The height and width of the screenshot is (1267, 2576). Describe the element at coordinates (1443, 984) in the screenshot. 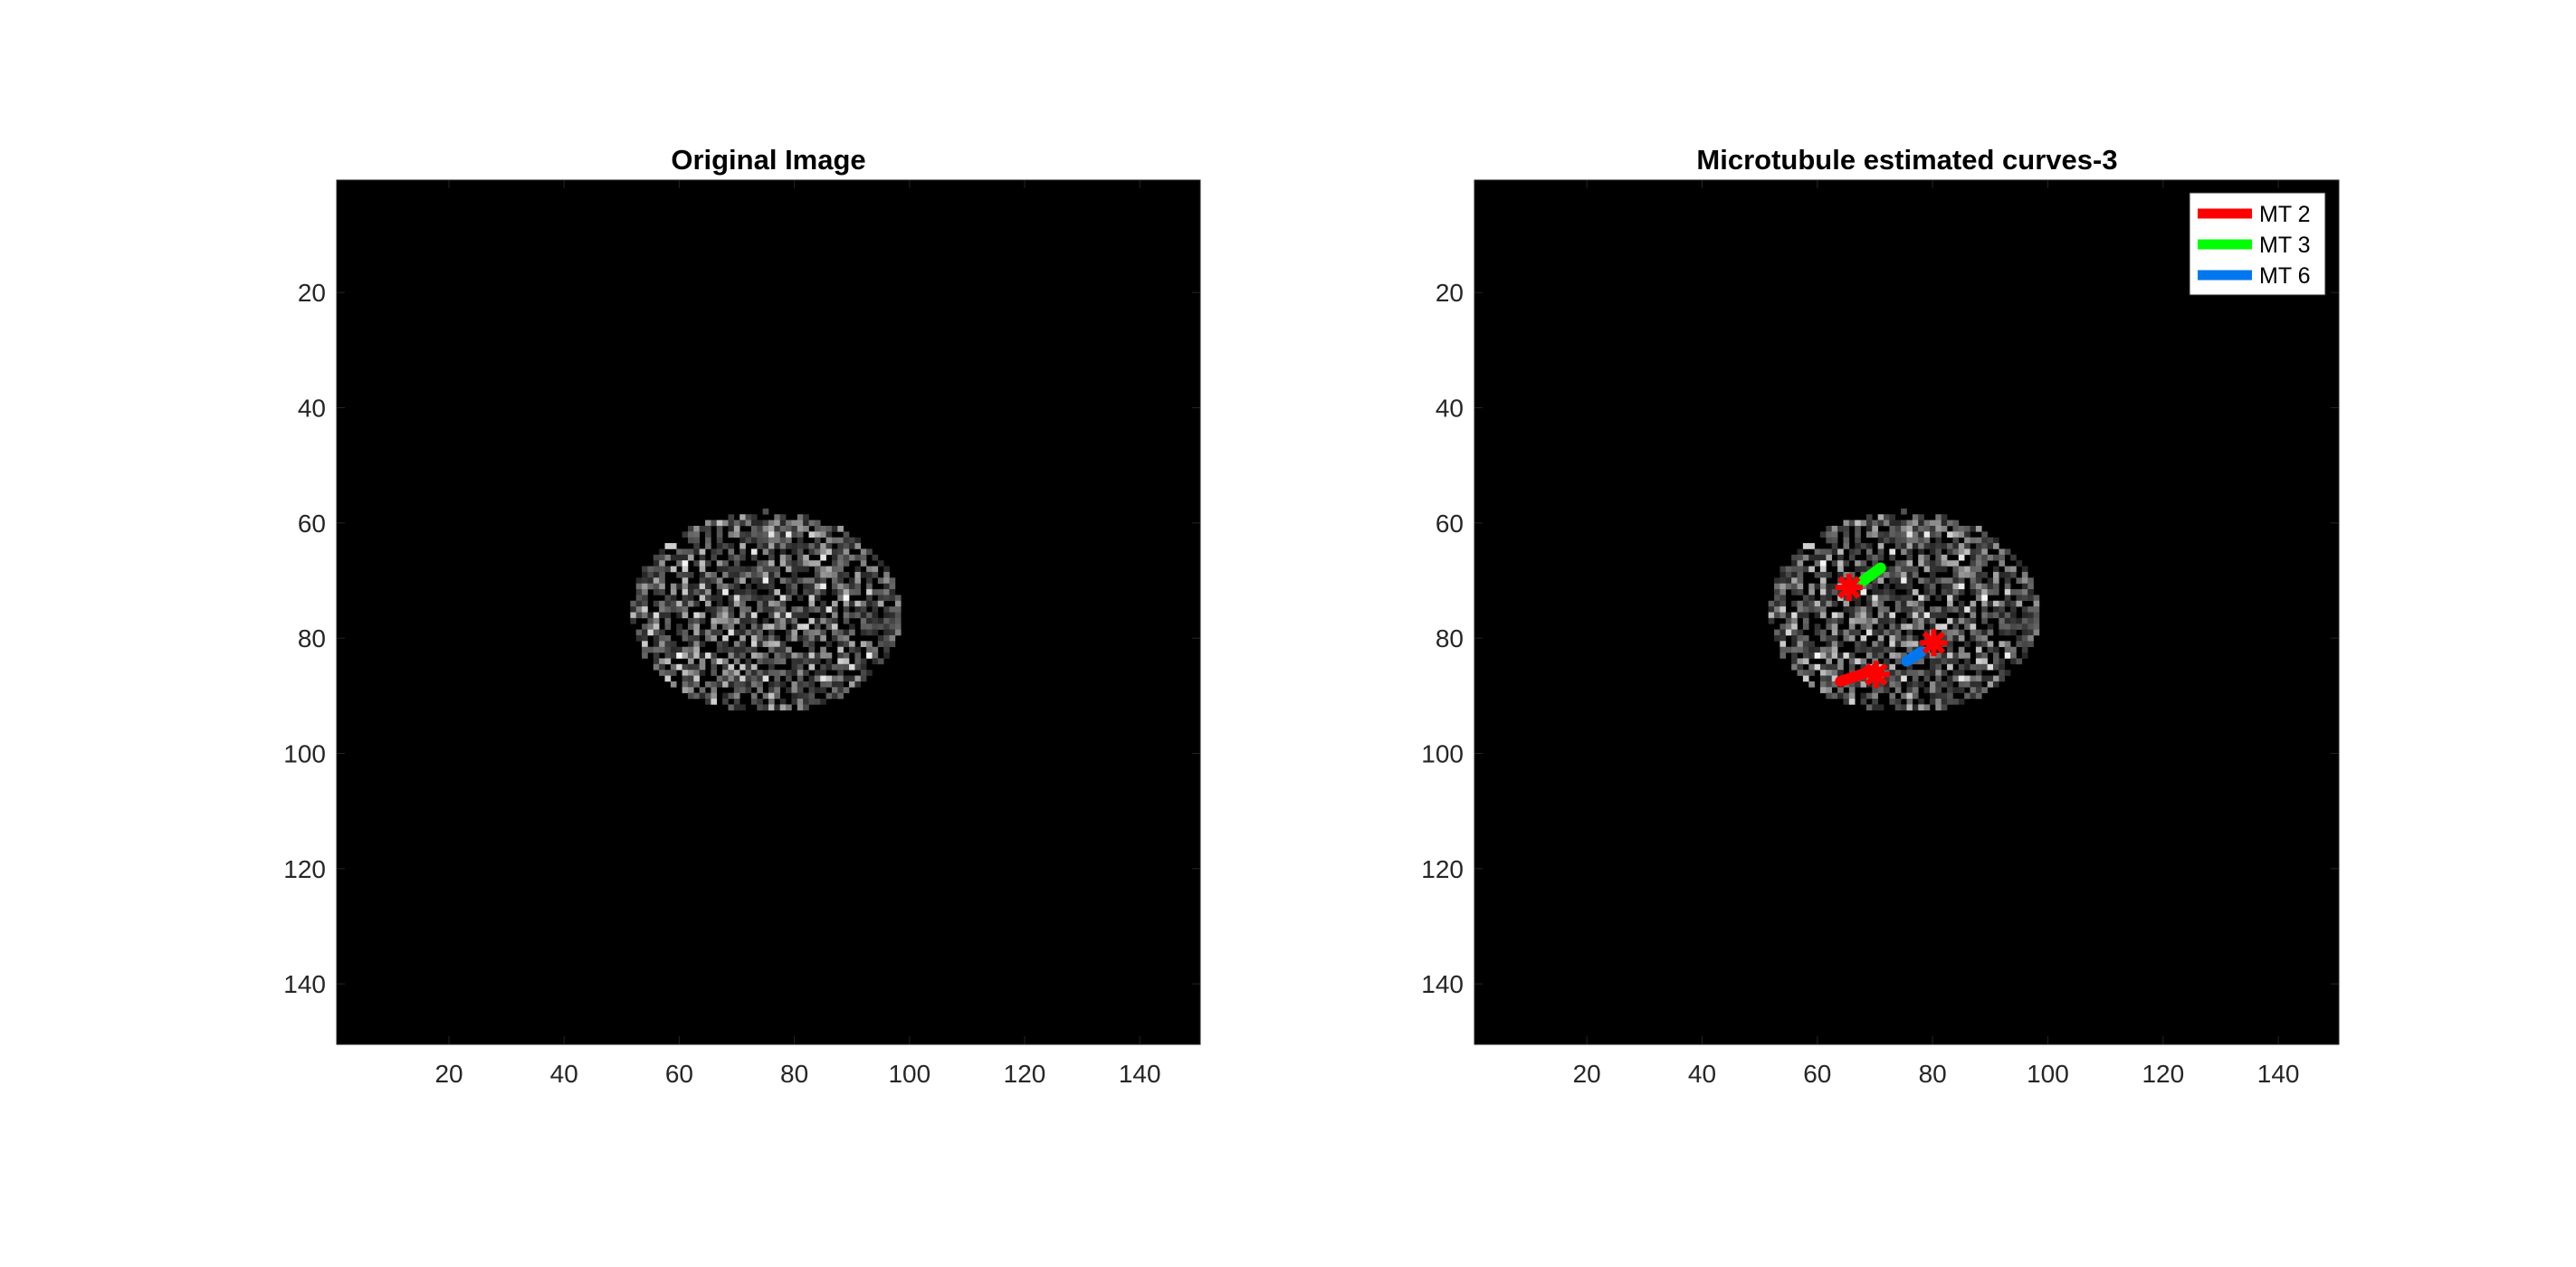

I see `y-tick-label: 140` at that location.